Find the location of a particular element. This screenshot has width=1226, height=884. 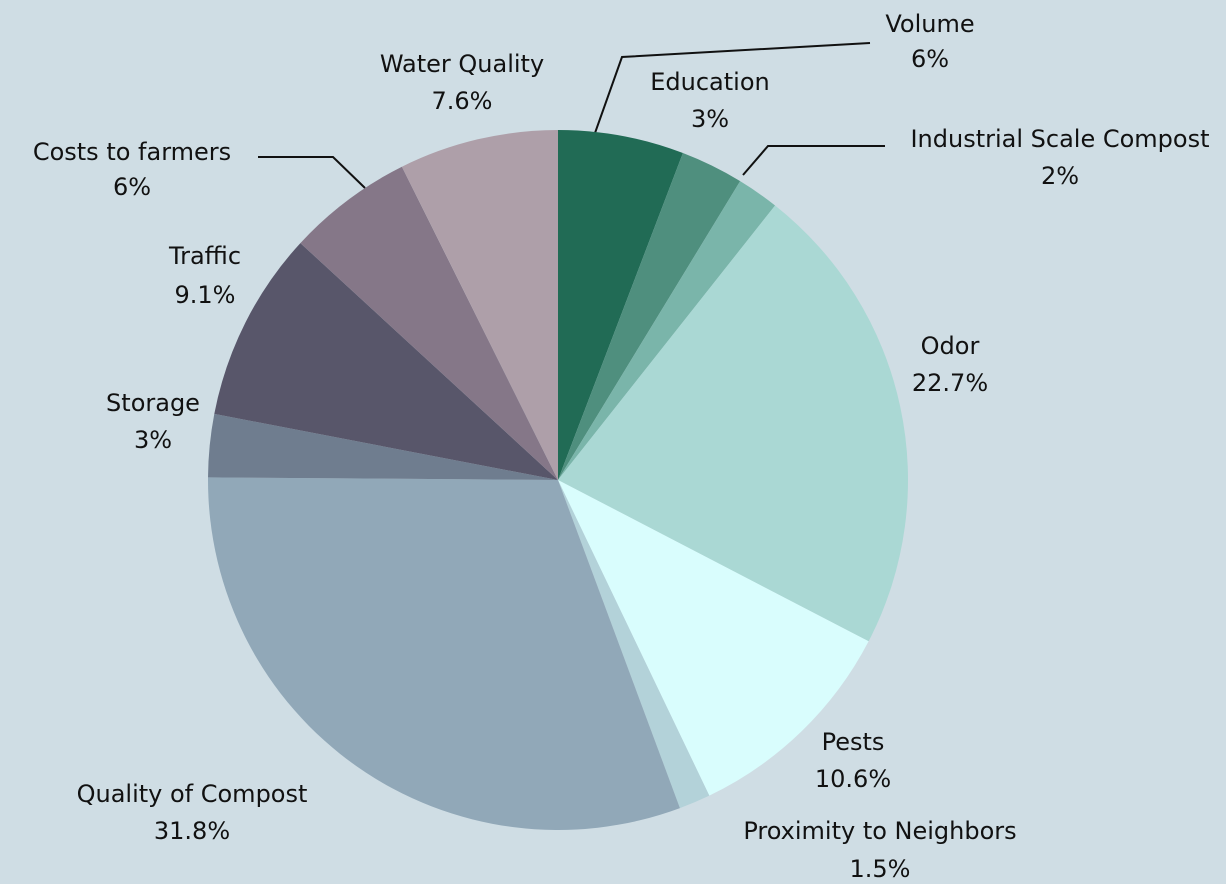

slice-value-label: 22.7% is located at coordinates (950, 383).